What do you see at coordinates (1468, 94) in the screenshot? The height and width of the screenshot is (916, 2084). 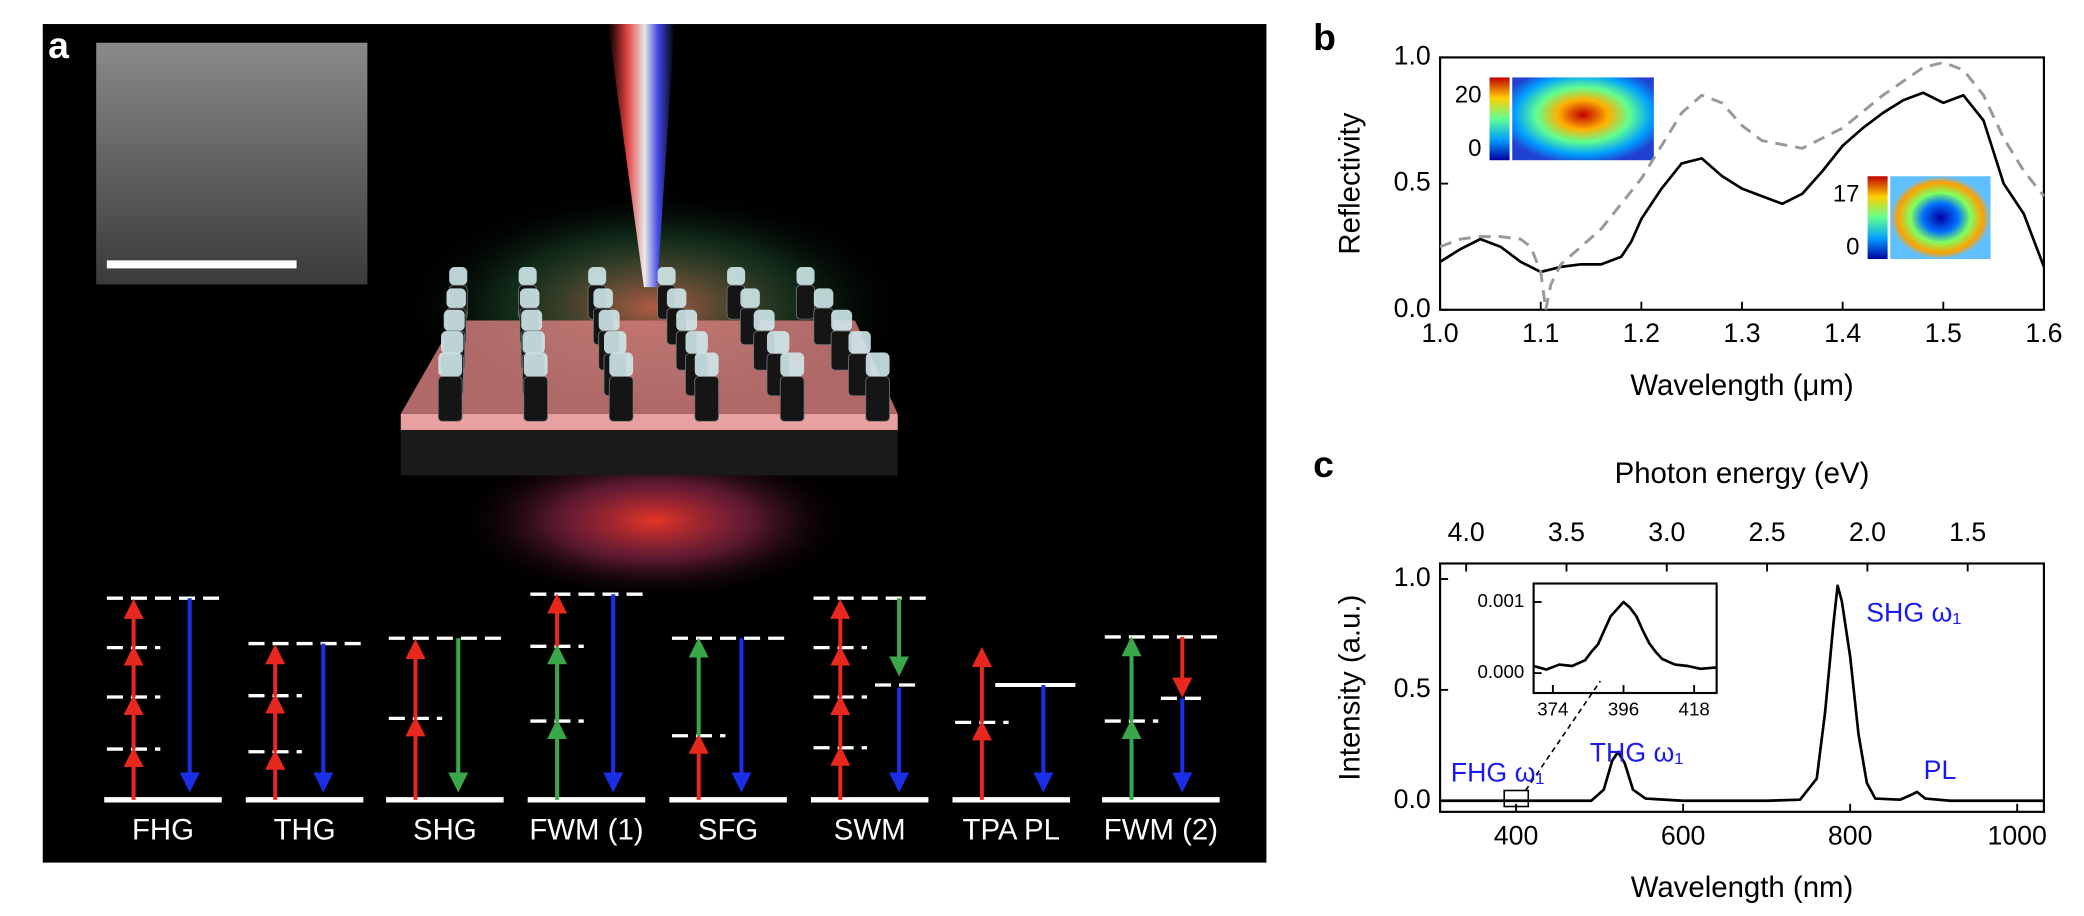 I see `colorbar-tick-label: 20` at bounding box center [1468, 94].